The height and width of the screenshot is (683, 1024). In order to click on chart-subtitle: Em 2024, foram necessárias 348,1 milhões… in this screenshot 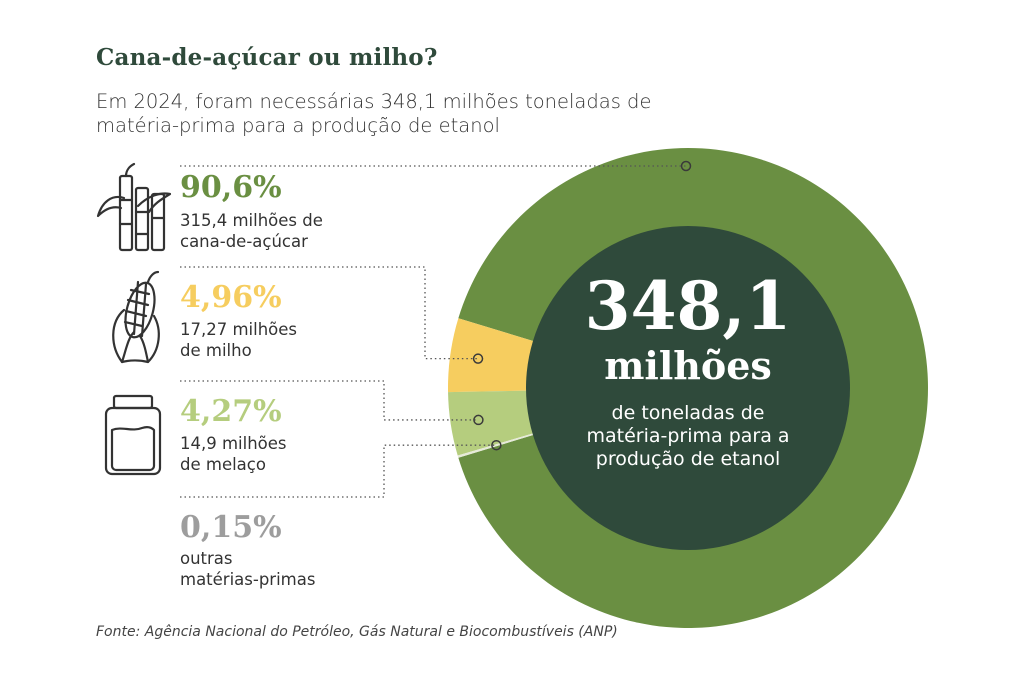, I will do `click(374, 113)`.